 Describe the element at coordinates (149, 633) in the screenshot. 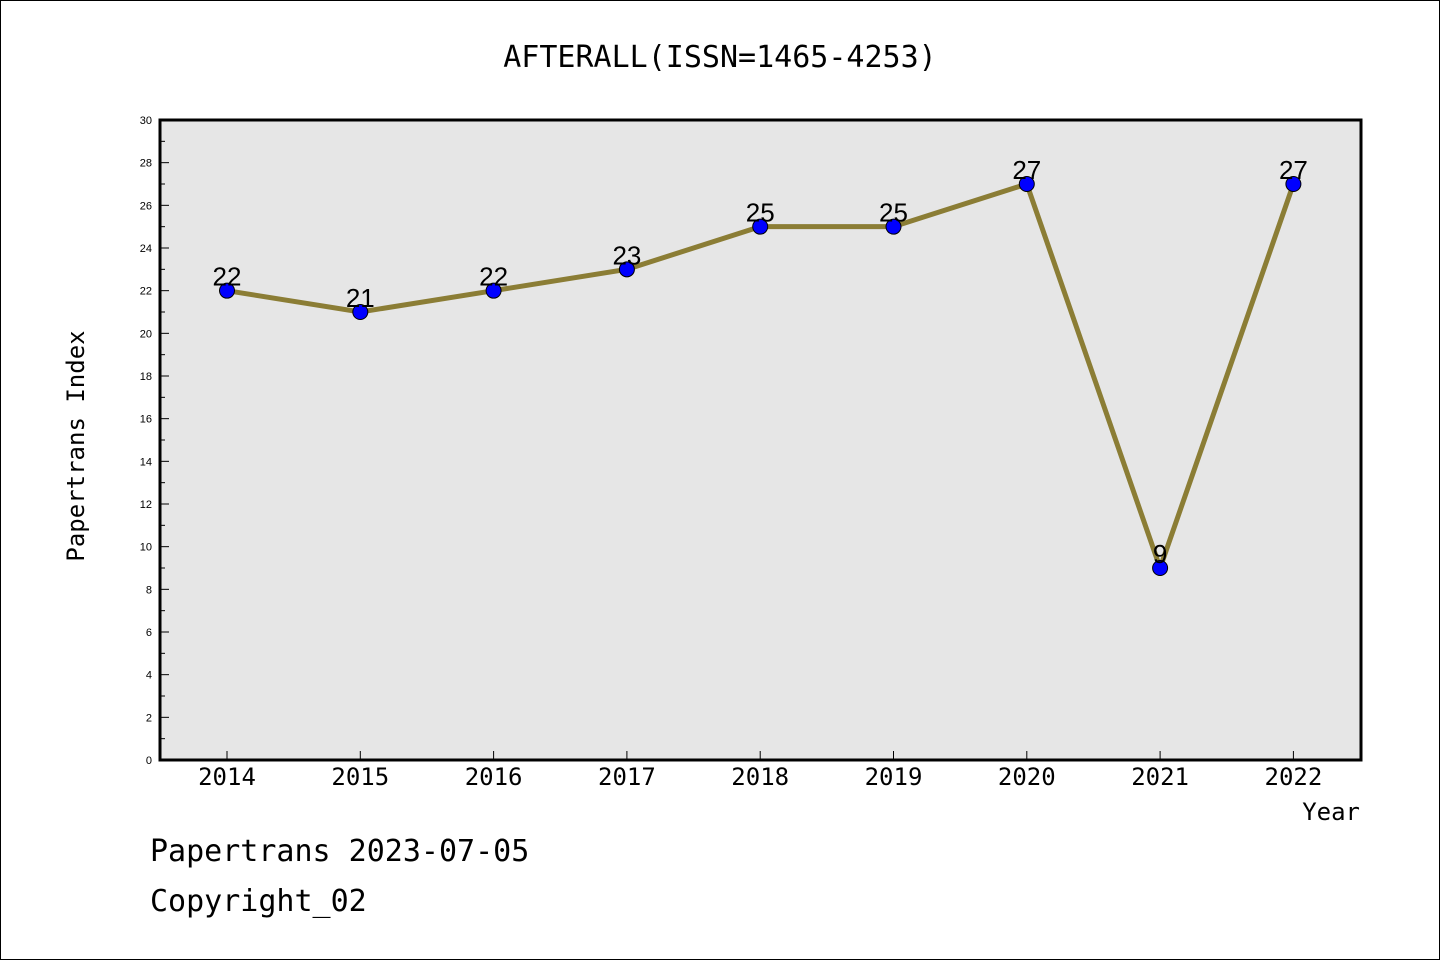

I see `y-tick-label: 6` at that location.